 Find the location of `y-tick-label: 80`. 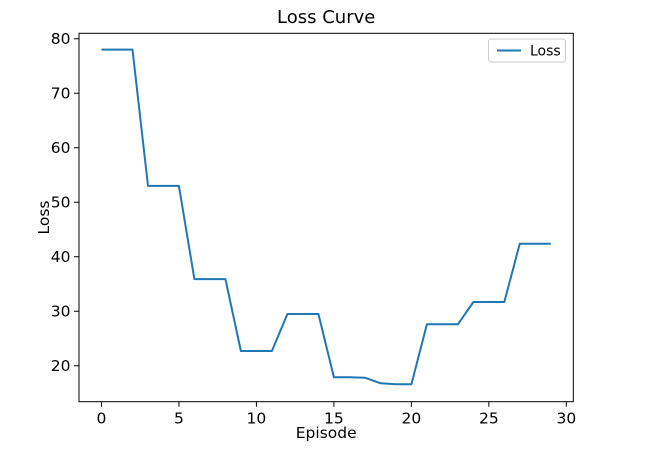

y-tick-label: 80 is located at coordinates (61, 39).